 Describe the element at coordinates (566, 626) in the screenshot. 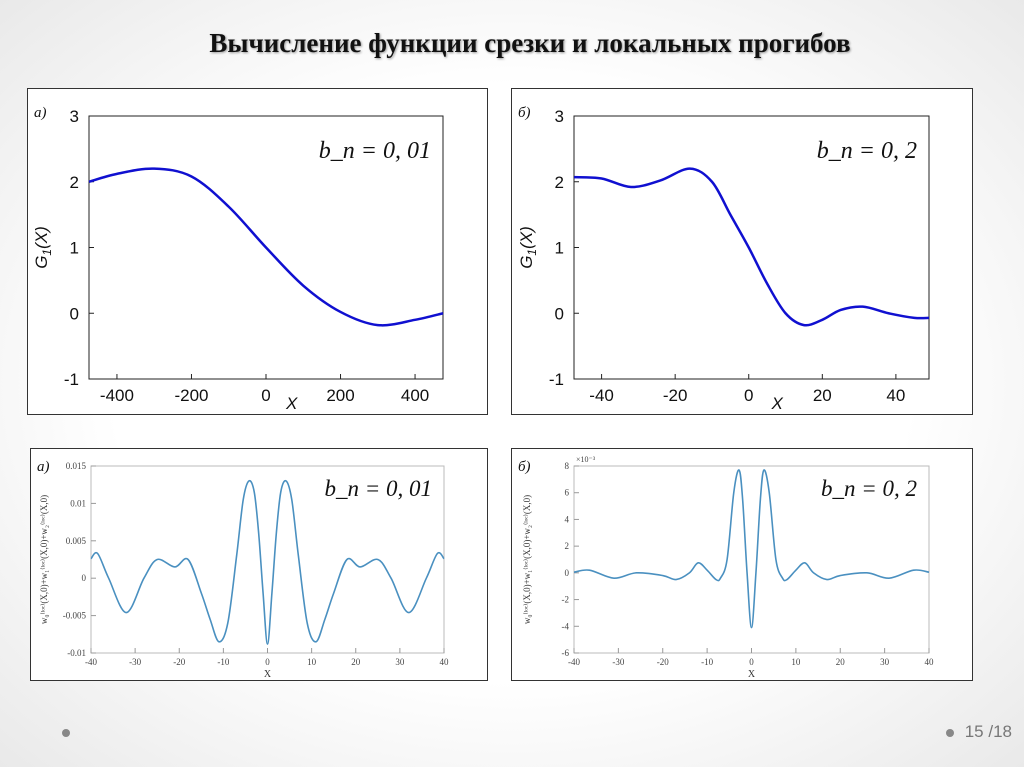

I see `y-tick-label: -4` at that location.